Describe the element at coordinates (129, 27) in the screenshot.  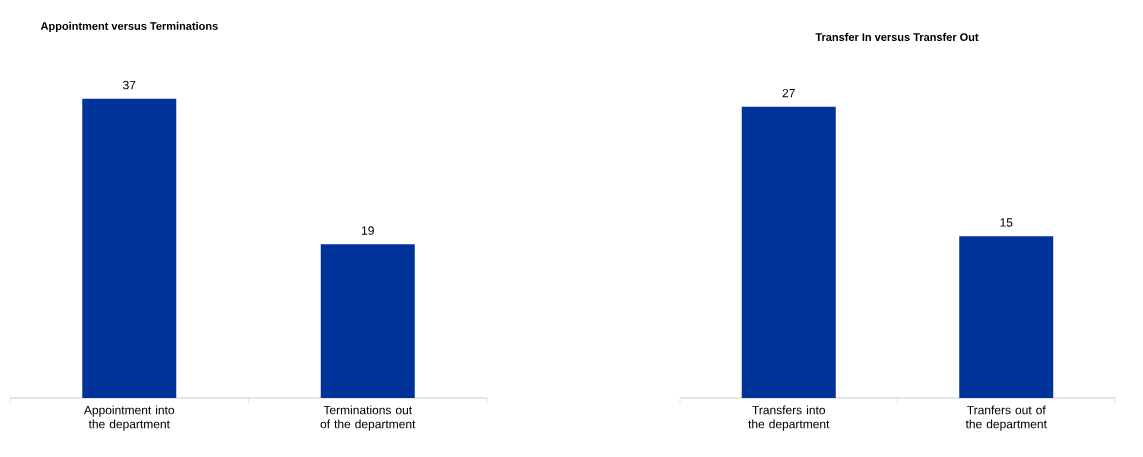
I see `chart-title: Appointment versus Terminations` at that location.